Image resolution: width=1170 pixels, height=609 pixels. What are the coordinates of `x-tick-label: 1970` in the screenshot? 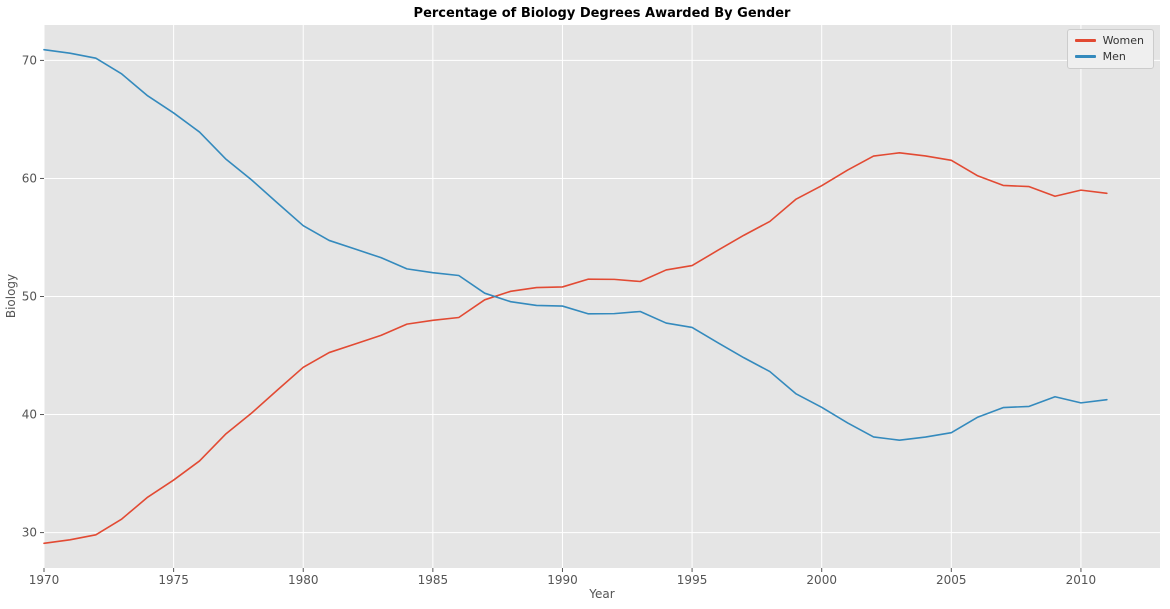 It's located at (44, 580).